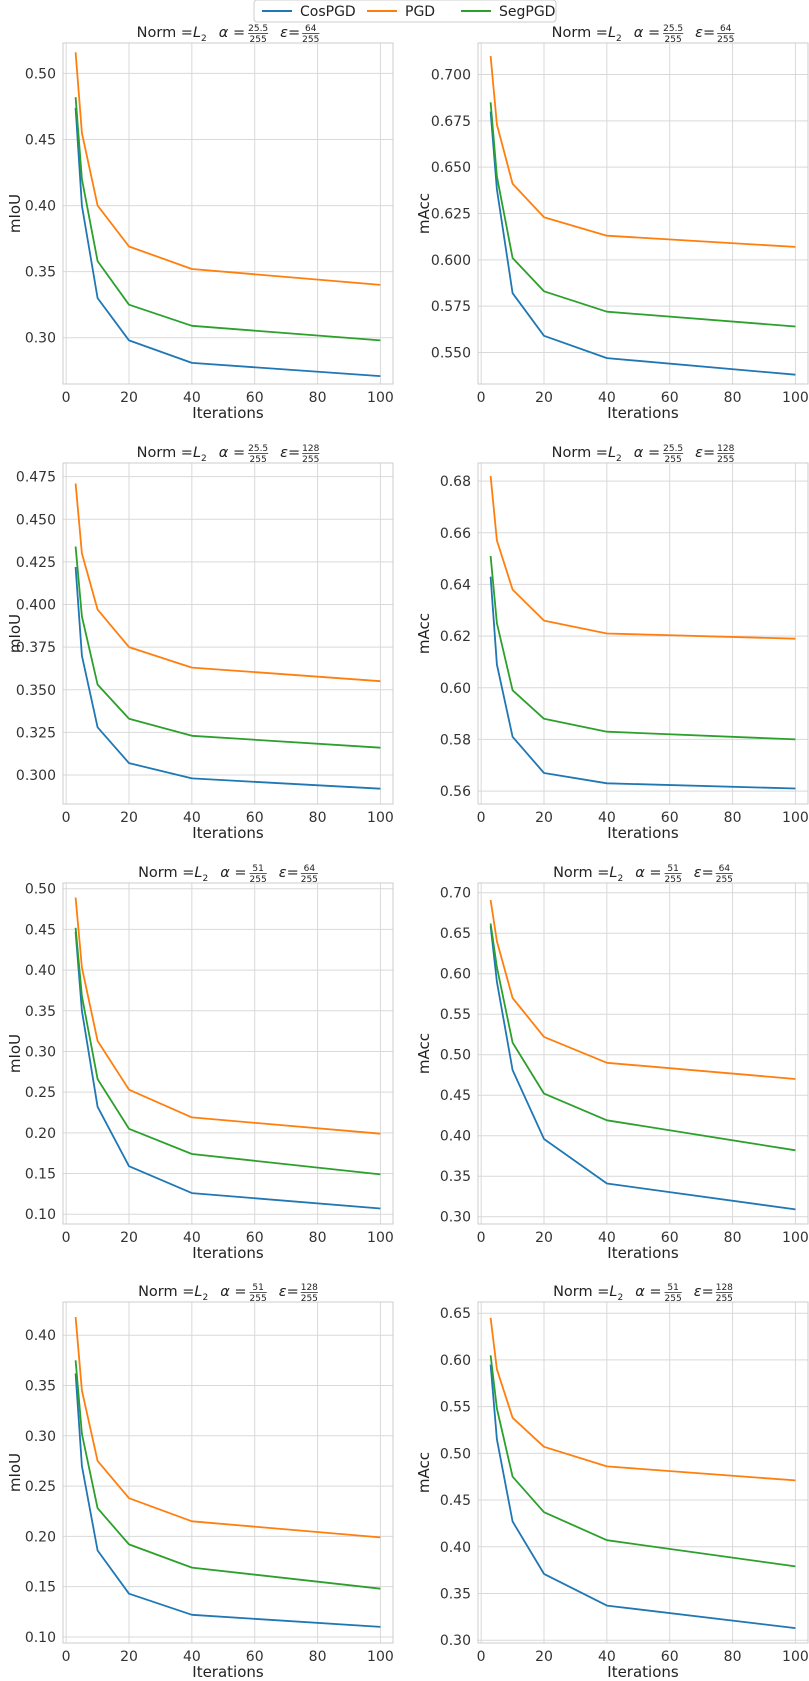 The height and width of the screenshot is (1681, 809). Describe the element at coordinates (451, 353) in the screenshot. I see `y-tick-label: 0.550` at that location.